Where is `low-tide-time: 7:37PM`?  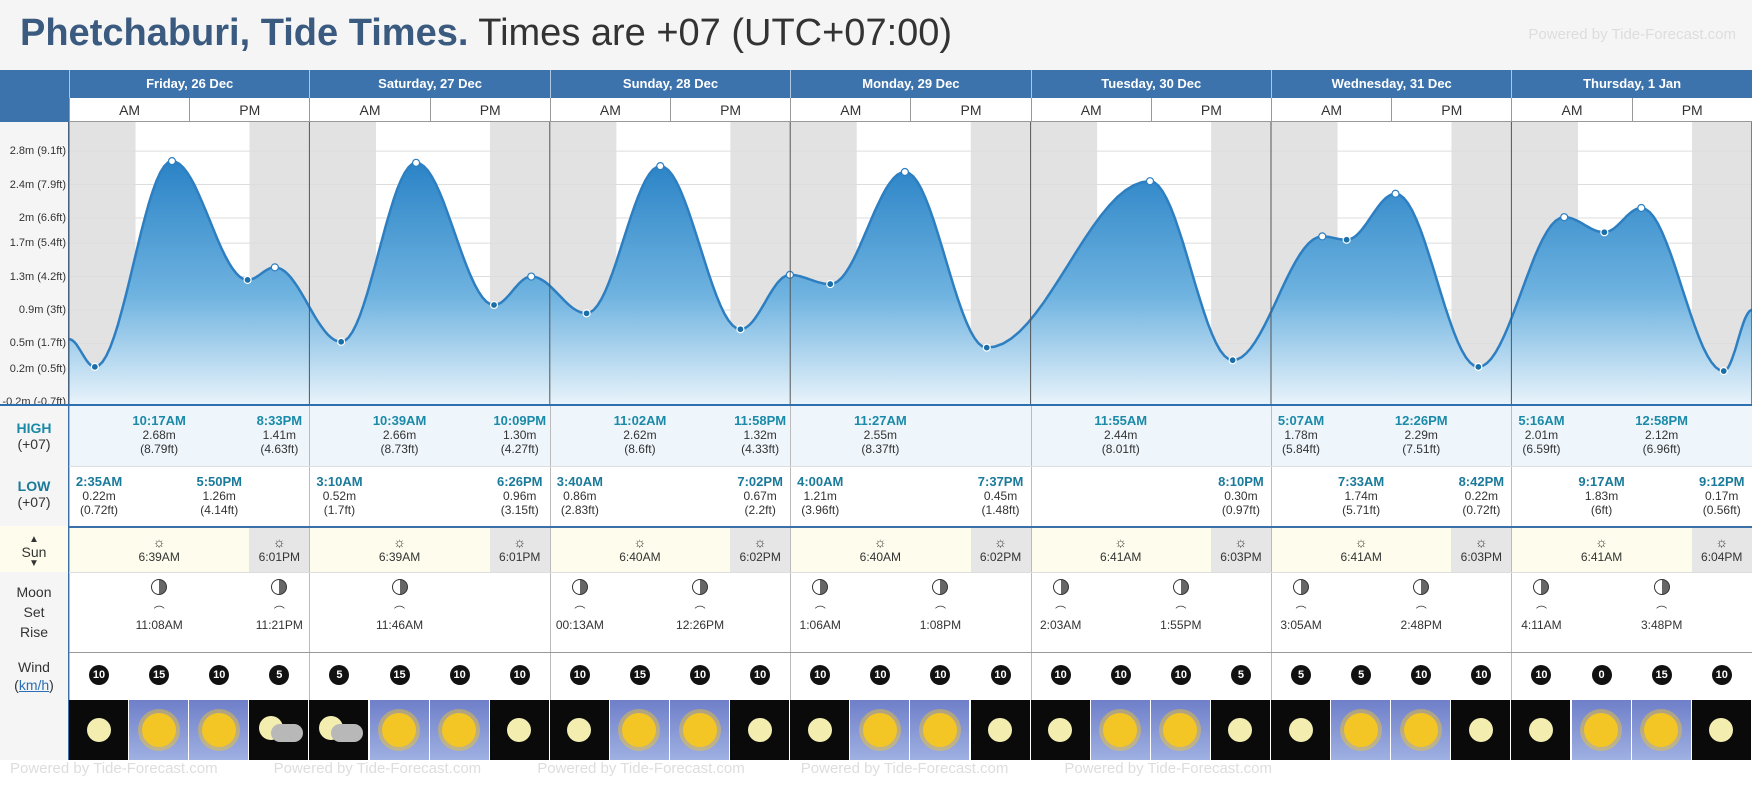 low-tide-time: 7:37PM is located at coordinates (1000, 481).